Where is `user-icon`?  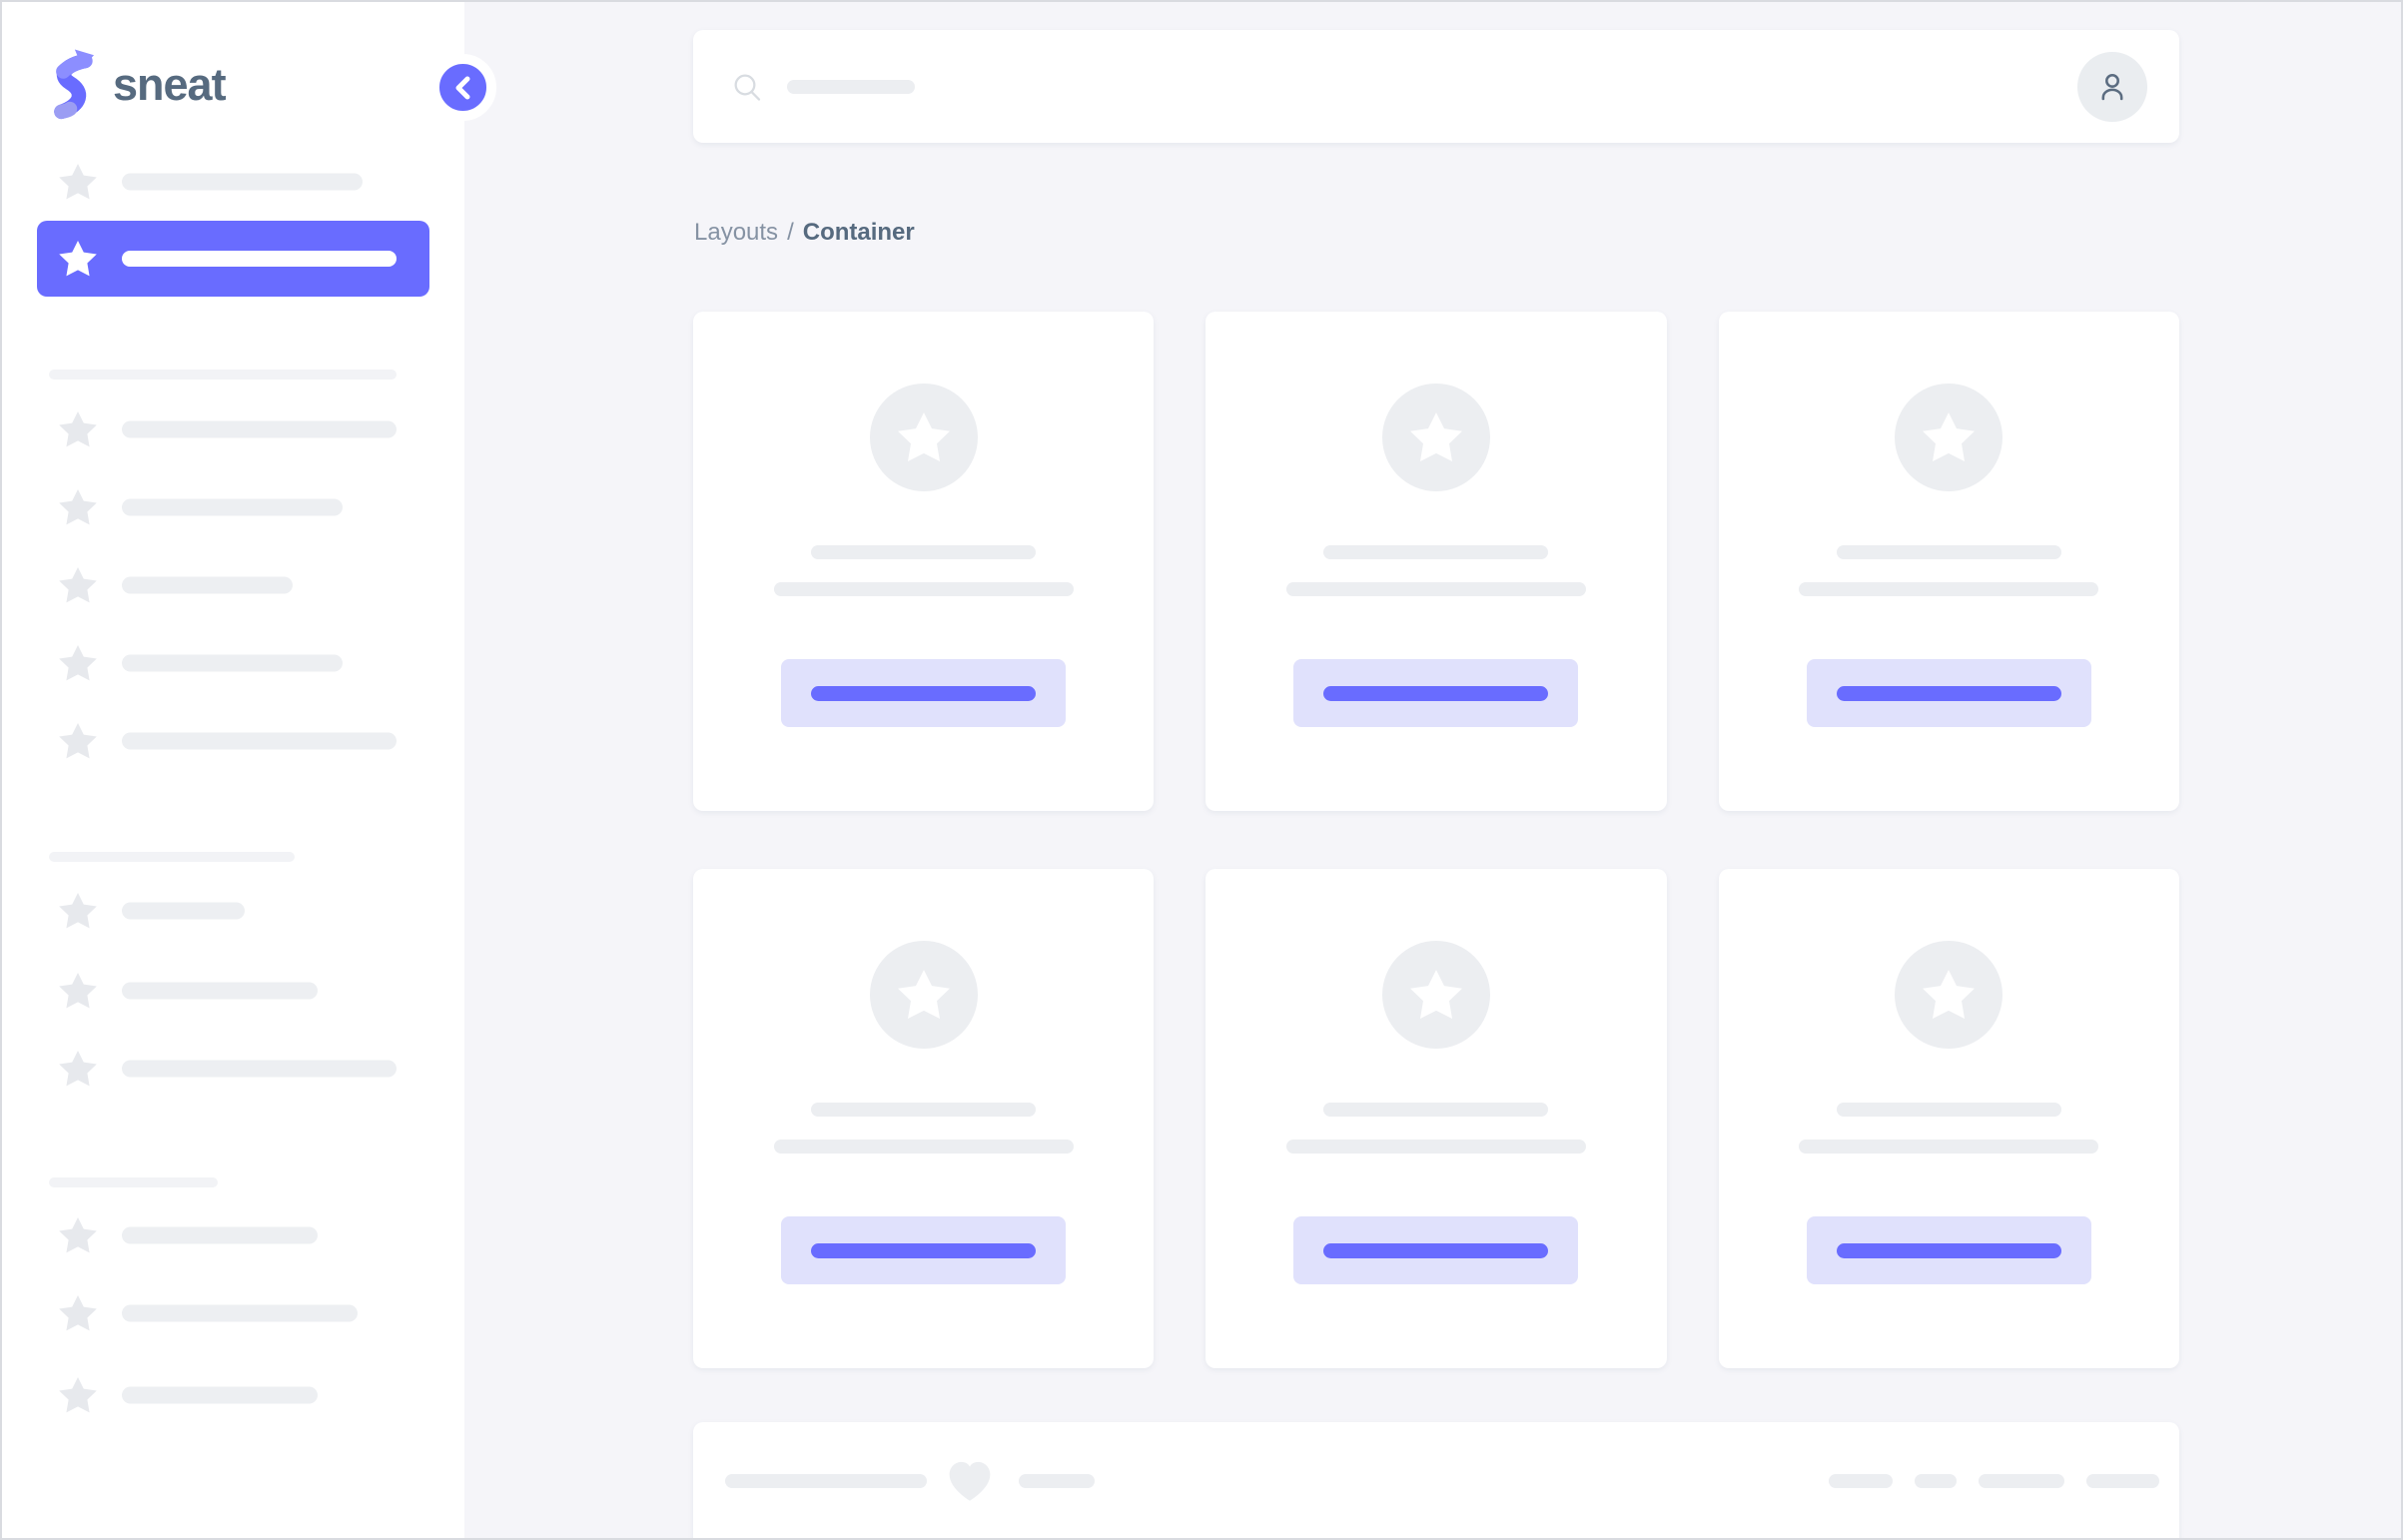
user-icon is located at coordinates (2112, 87).